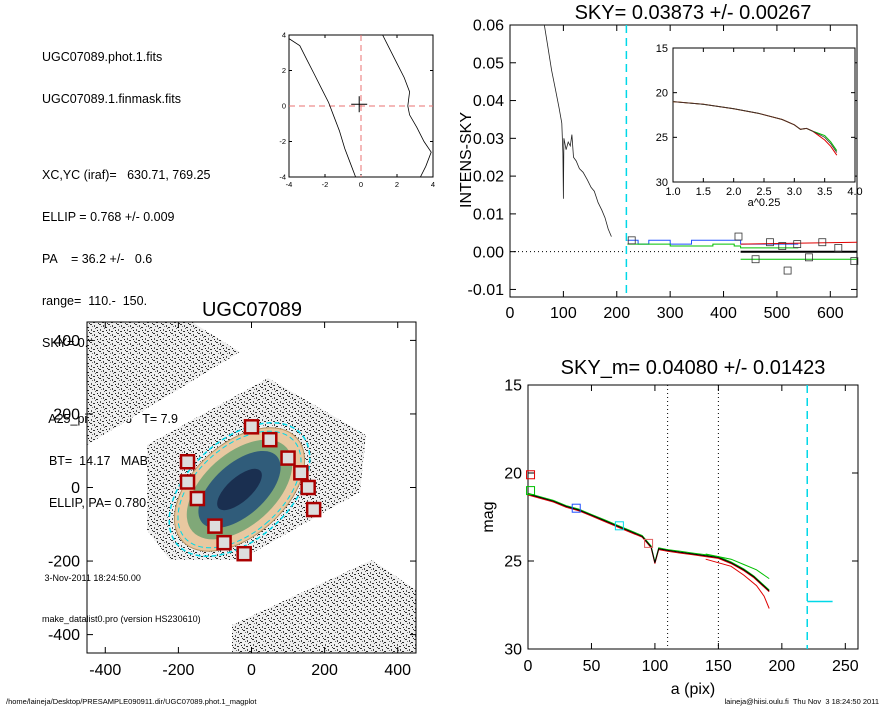 The height and width of the screenshot is (708, 885). I want to click on y-tick-label: -200, so click(64, 562).